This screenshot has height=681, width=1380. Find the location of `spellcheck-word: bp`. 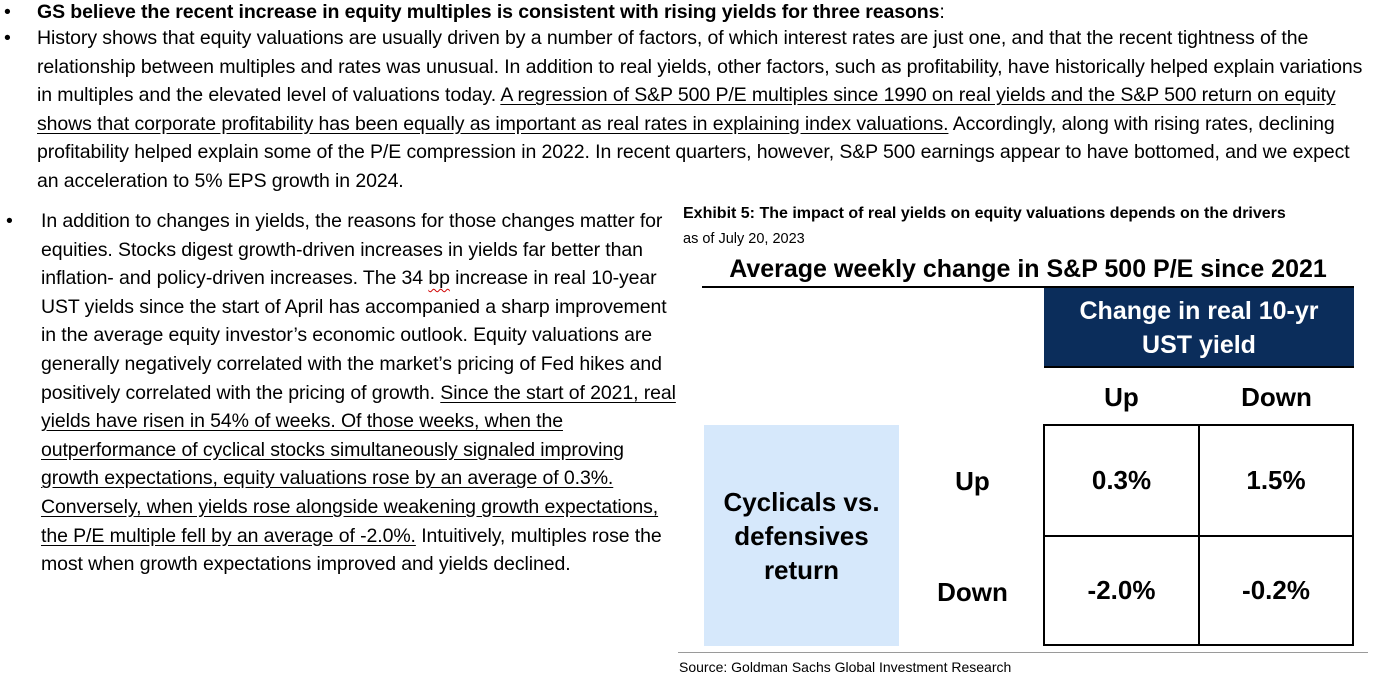

spellcheck-word: bp is located at coordinates (439, 278).